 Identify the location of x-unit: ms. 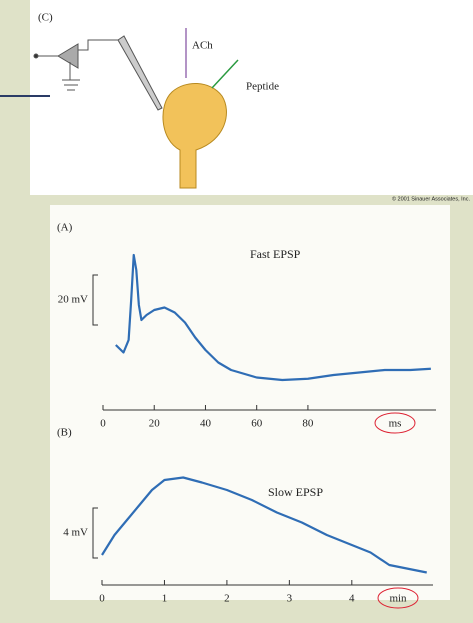
(395, 424).